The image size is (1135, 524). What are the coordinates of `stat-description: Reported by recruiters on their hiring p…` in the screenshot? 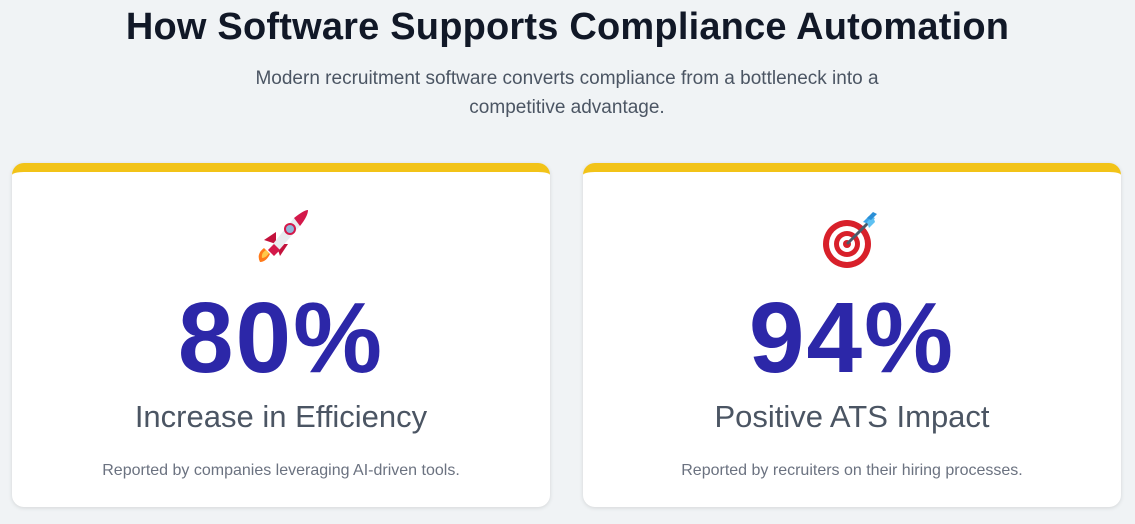 It's located at (852, 470).